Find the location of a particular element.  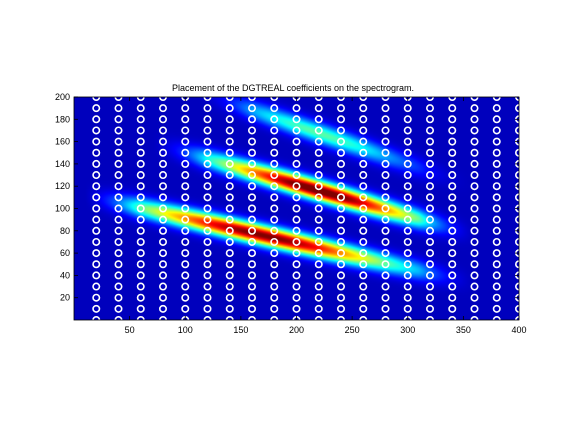

y-tick-label: 180 is located at coordinates (62, 119).